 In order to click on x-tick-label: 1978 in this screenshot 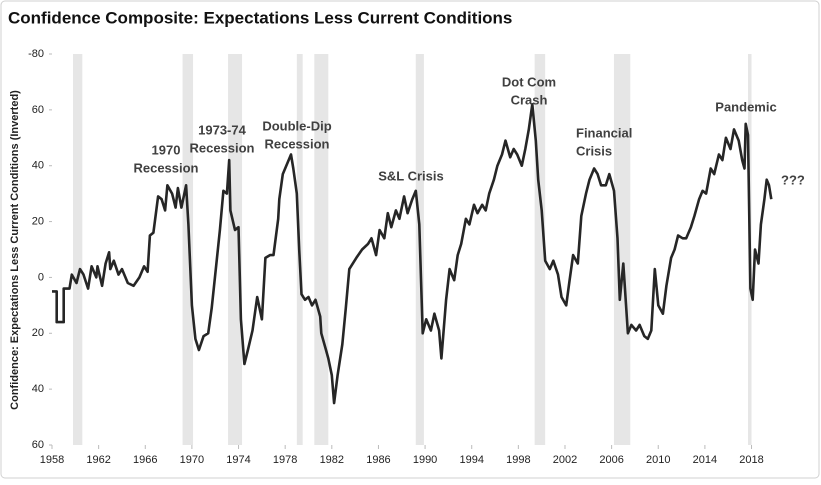, I will do `click(285, 460)`.